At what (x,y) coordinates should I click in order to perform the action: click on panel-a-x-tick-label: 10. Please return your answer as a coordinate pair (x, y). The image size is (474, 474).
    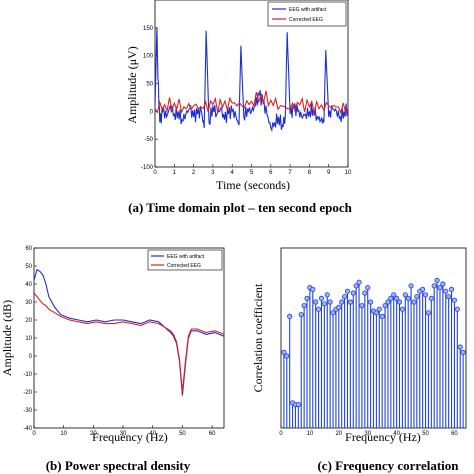
    Looking at the image, I should click on (348, 173).